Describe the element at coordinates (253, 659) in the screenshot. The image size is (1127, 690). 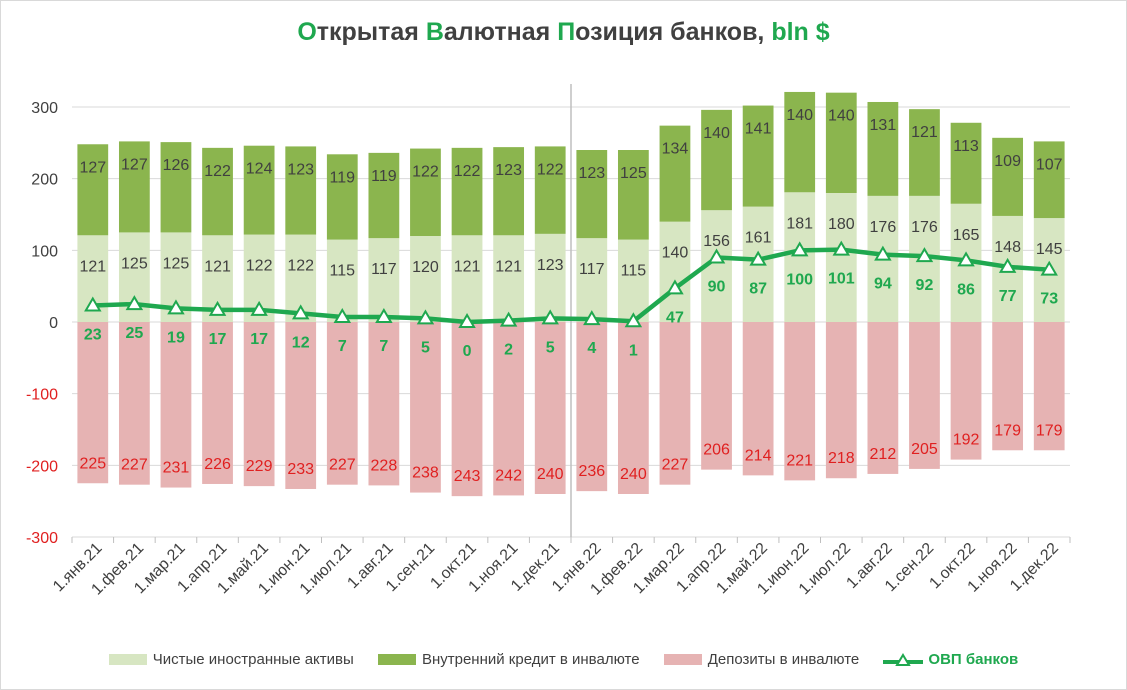
I see `legend-label-net-foreign-assets: Чистые иностранные активы` at that location.